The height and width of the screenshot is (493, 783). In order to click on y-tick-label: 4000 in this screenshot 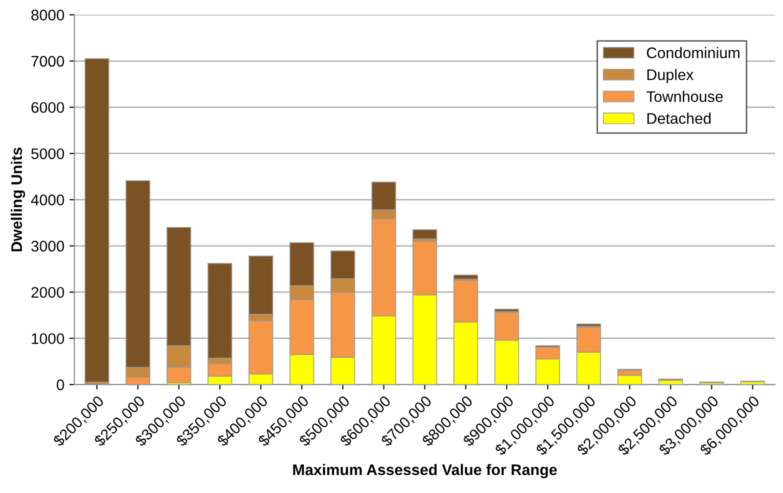, I will do `click(47, 200)`.